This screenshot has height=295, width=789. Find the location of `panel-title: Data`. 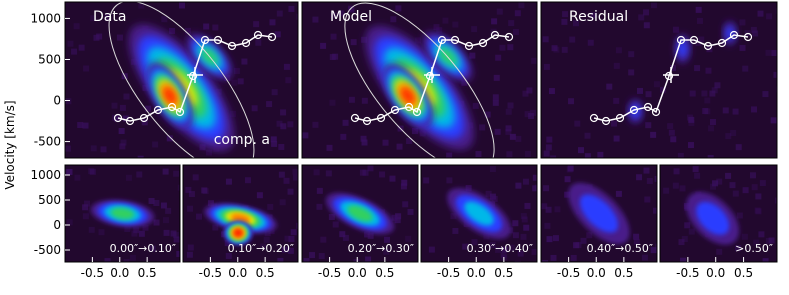

panel-title: Data is located at coordinates (109, 17).